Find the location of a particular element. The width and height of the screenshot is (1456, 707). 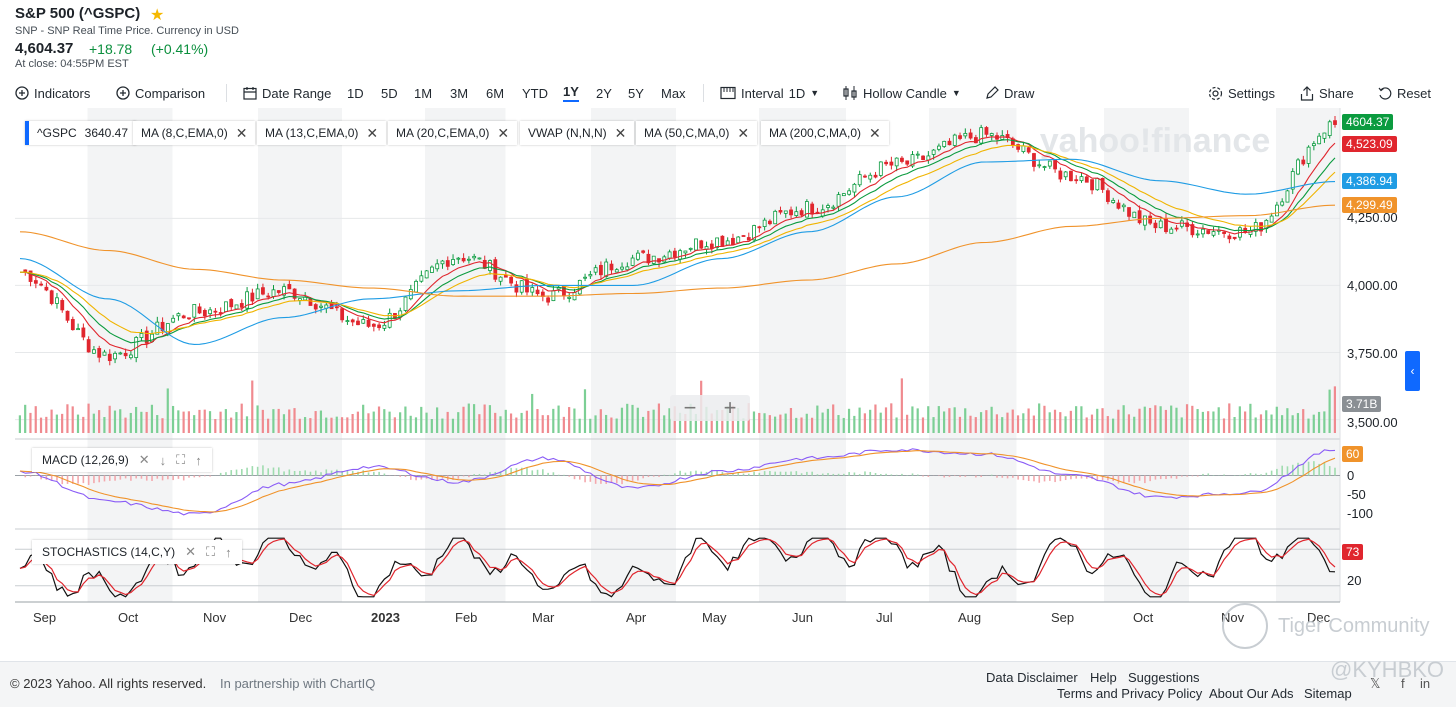

date-range-button: Date Range is located at coordinates (287, 93).